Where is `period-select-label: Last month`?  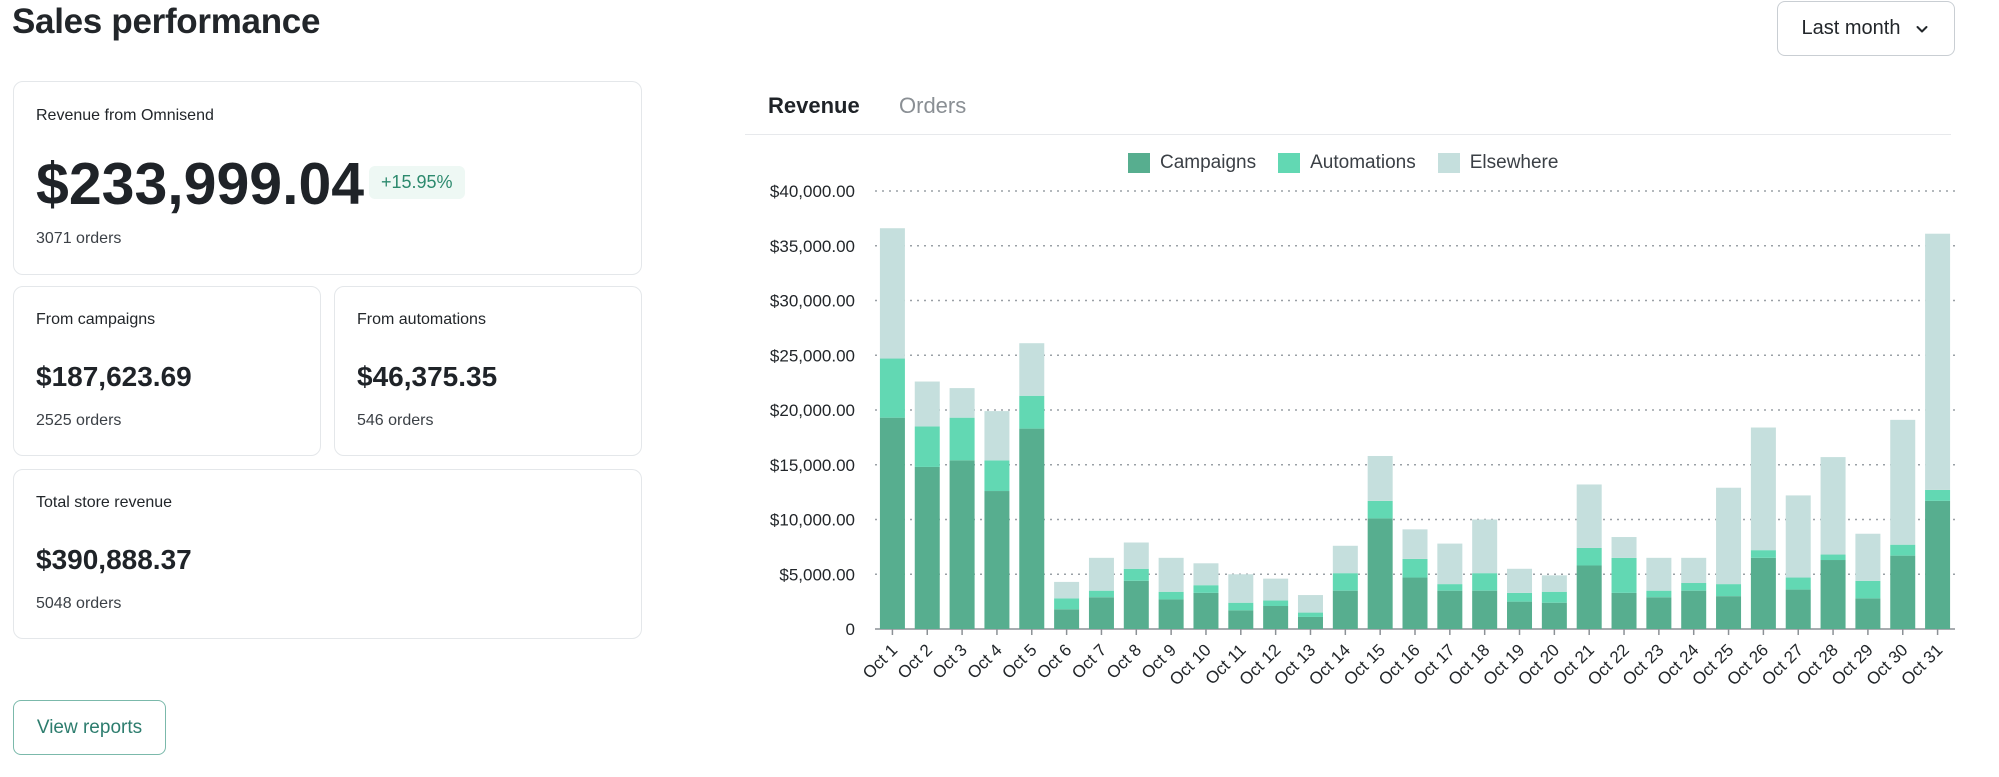
period-select-label: Last month is located at coordinates (1851, 28).